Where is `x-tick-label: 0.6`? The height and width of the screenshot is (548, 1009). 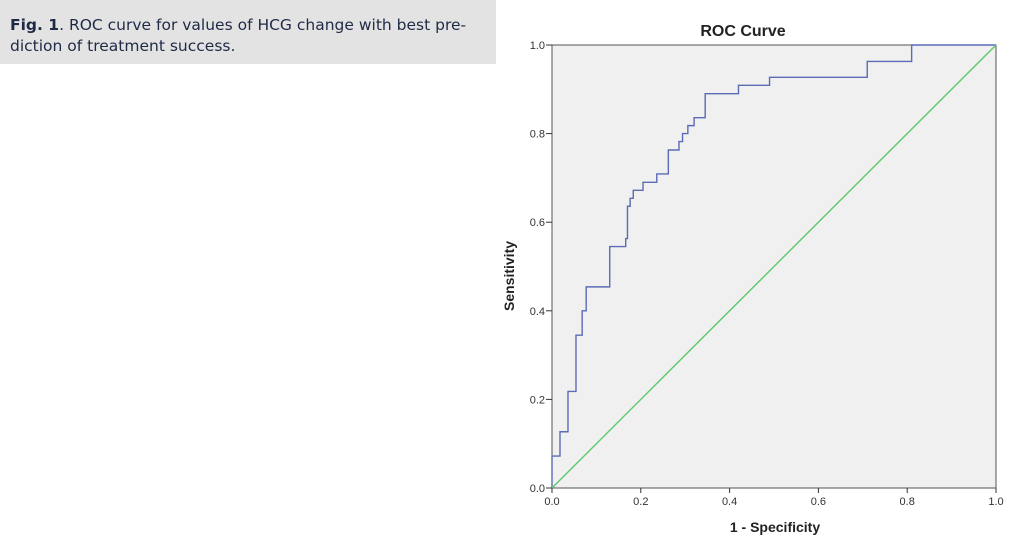
x-tick-label: 0.6 is located at coordinates (818, 502).